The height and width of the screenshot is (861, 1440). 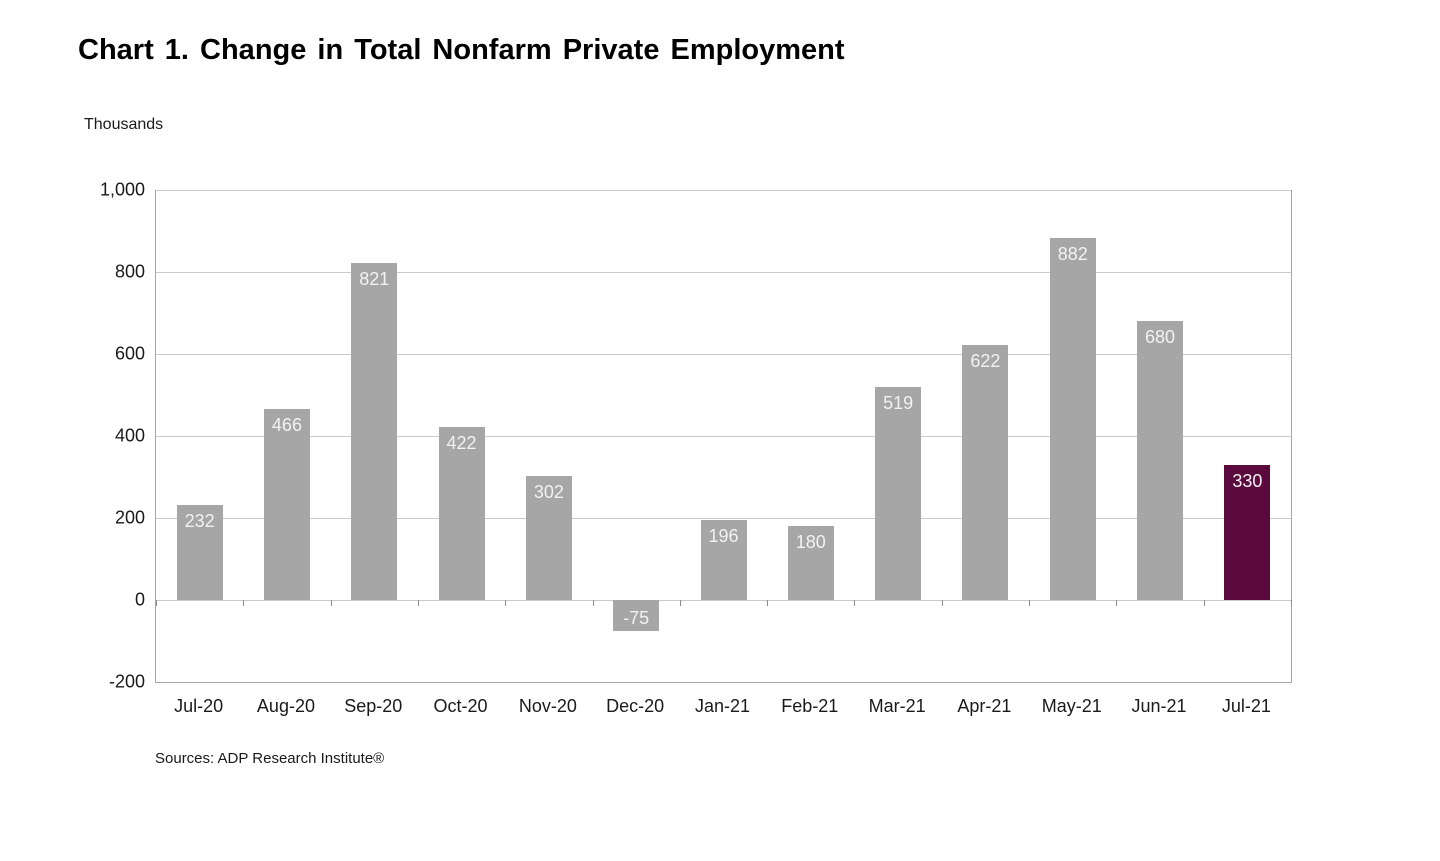 I want to click on bar-apr-21: 622, so click(x=985, y=472).